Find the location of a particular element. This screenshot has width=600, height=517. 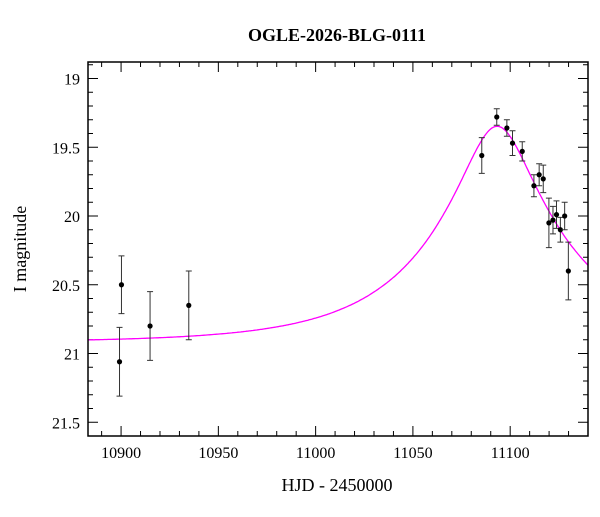

x-tick-label: 10950 is located at coordinates (218, 453).